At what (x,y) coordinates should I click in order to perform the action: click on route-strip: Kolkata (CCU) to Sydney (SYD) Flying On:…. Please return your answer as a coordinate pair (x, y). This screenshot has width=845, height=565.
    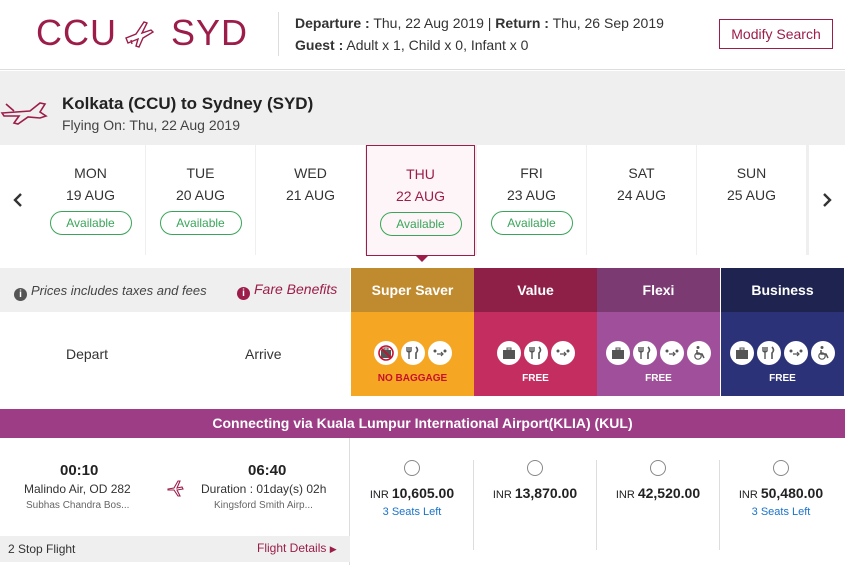
    Looking at the image, I should click on (422, 108).